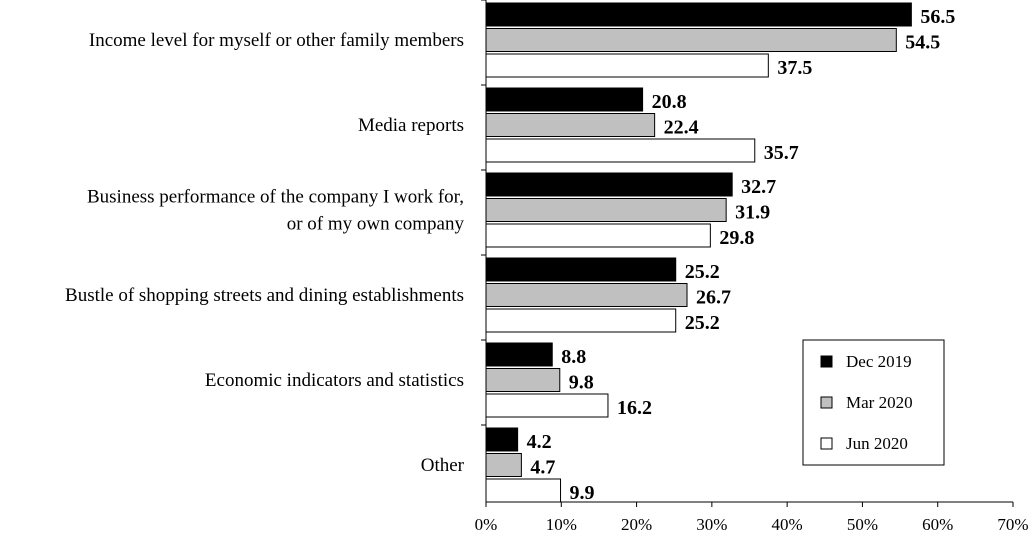 Image resolution: width=1033 pixels, height=545 pixels. What do you see at coordinates (582, 493) in the screenshot?
I see `data-label: 9.9` at bounding box center [582, 493].